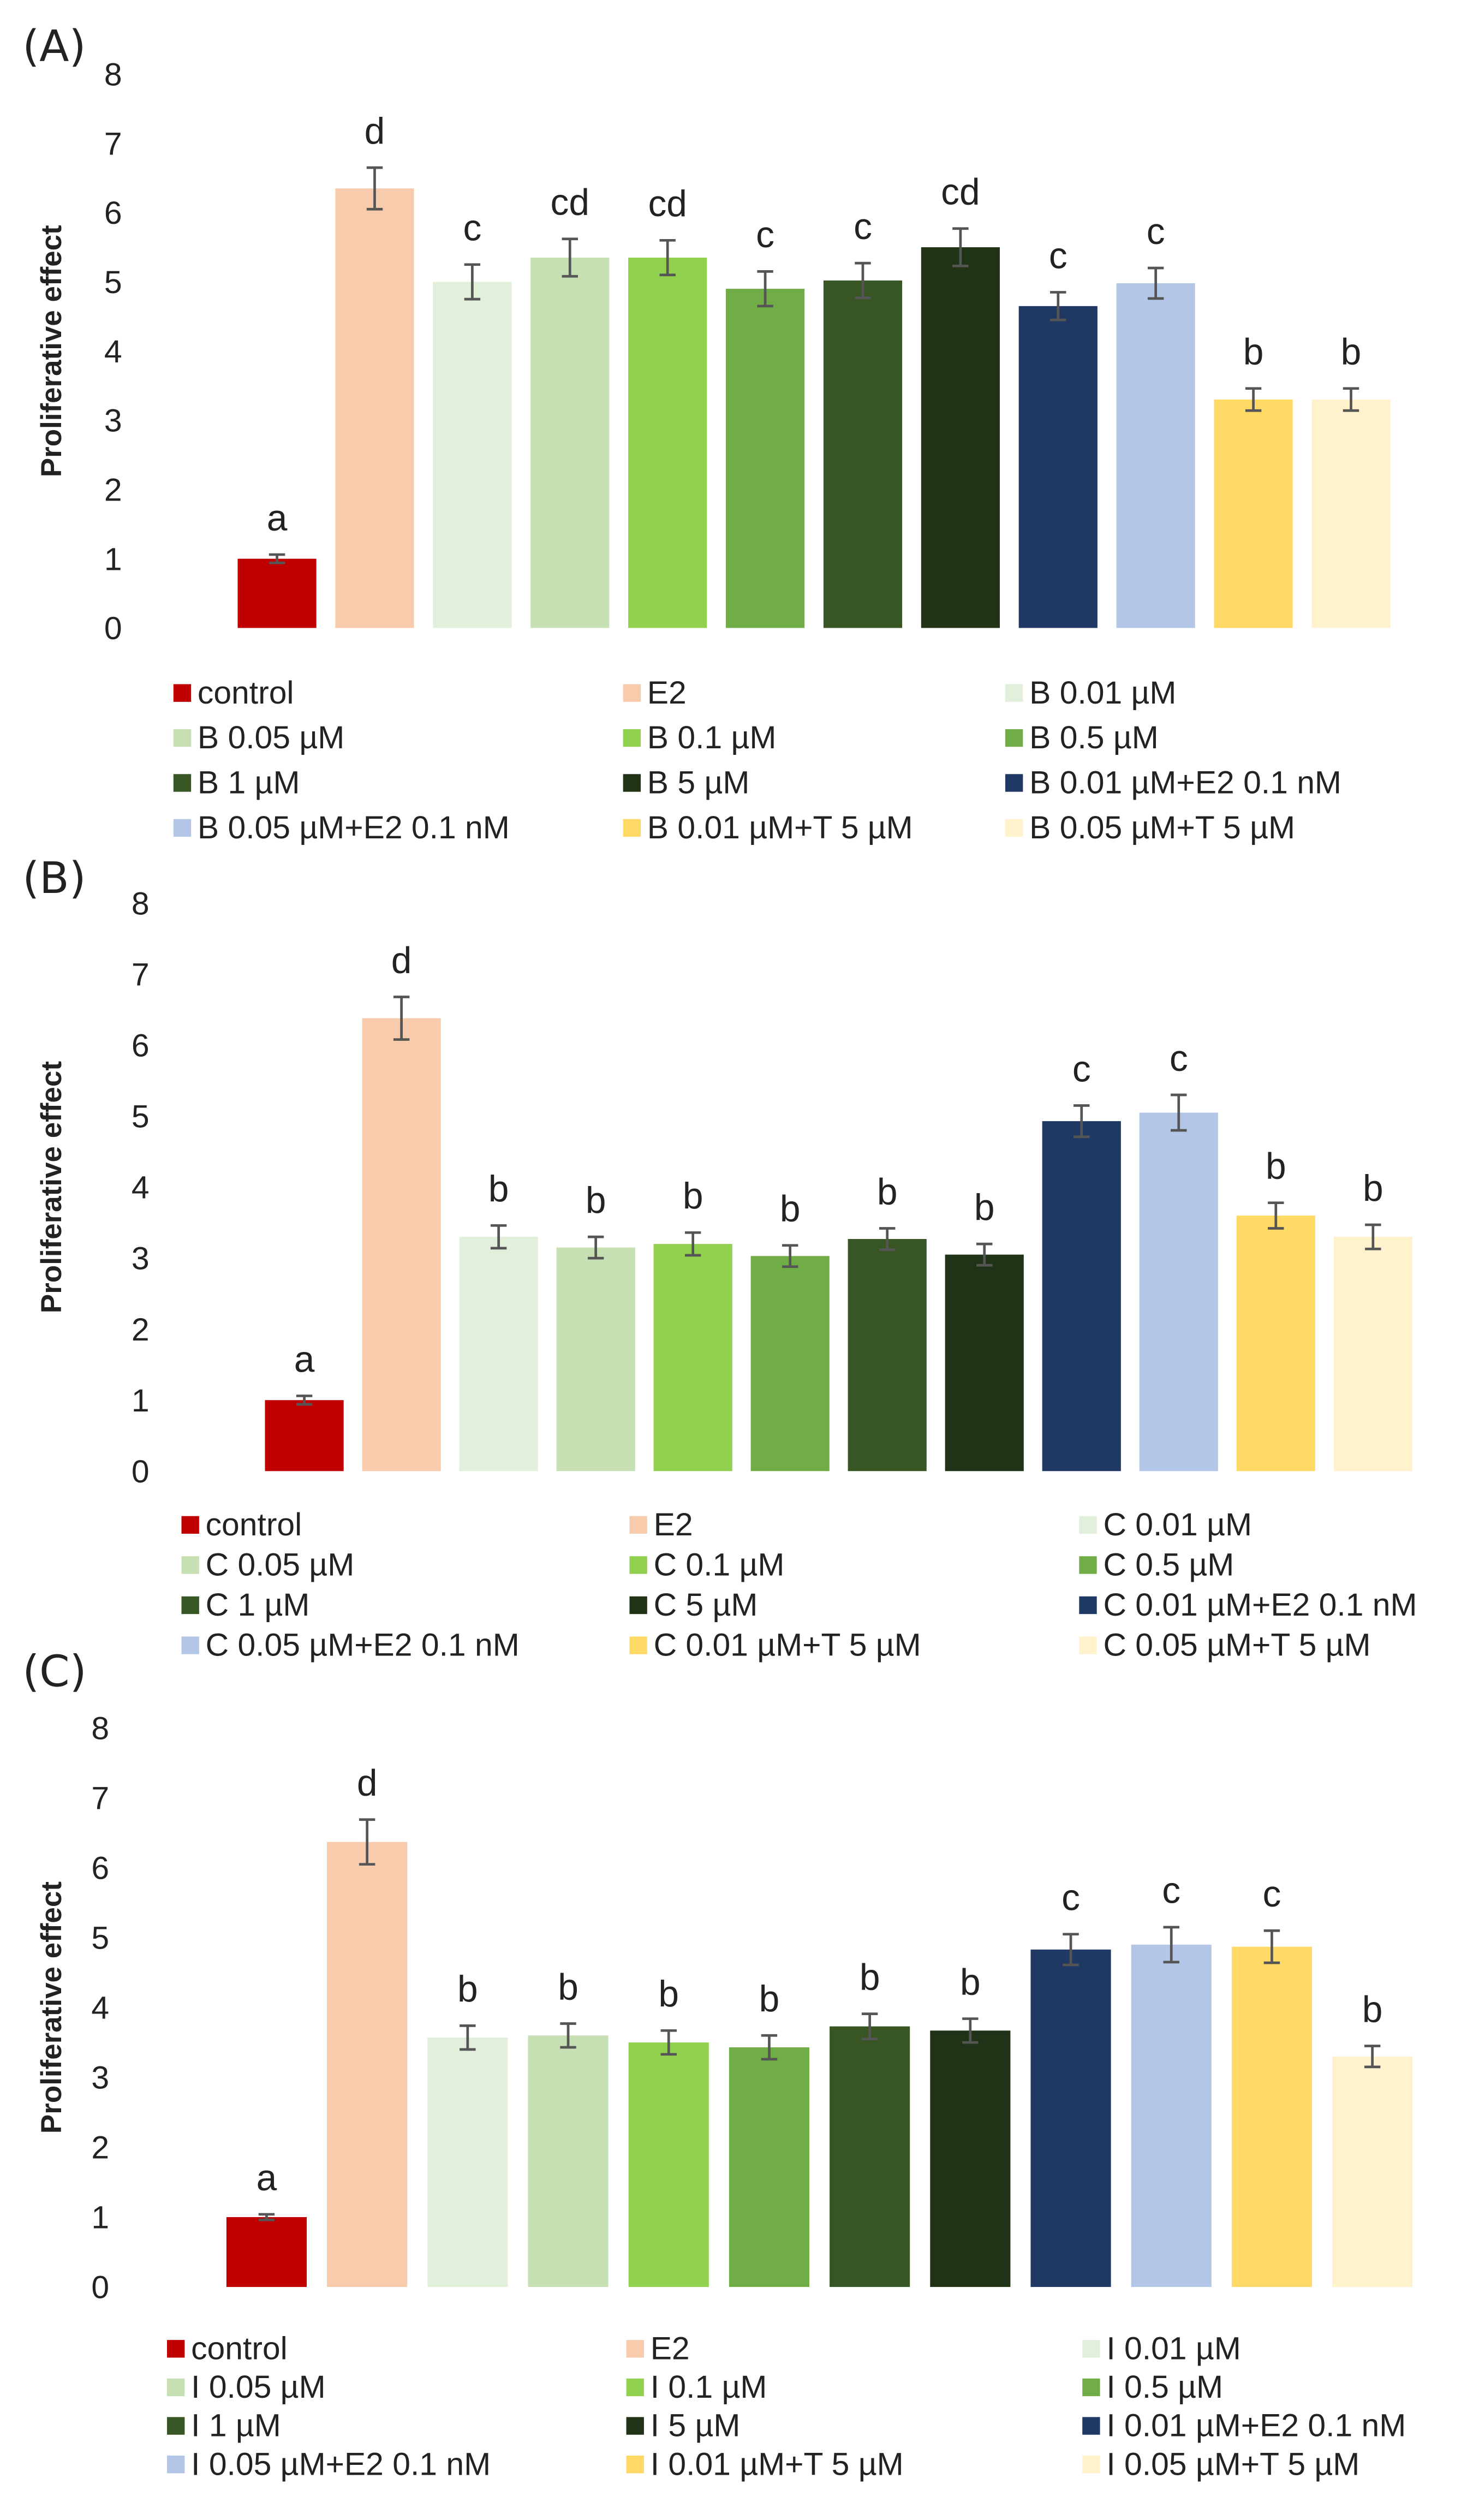 The image size is (1479, 2520). Describe the element at coordinates (354, 827) in the screenshot. I see `legend-label: B 0.05 µM+E2 0.1 nM` at that location.